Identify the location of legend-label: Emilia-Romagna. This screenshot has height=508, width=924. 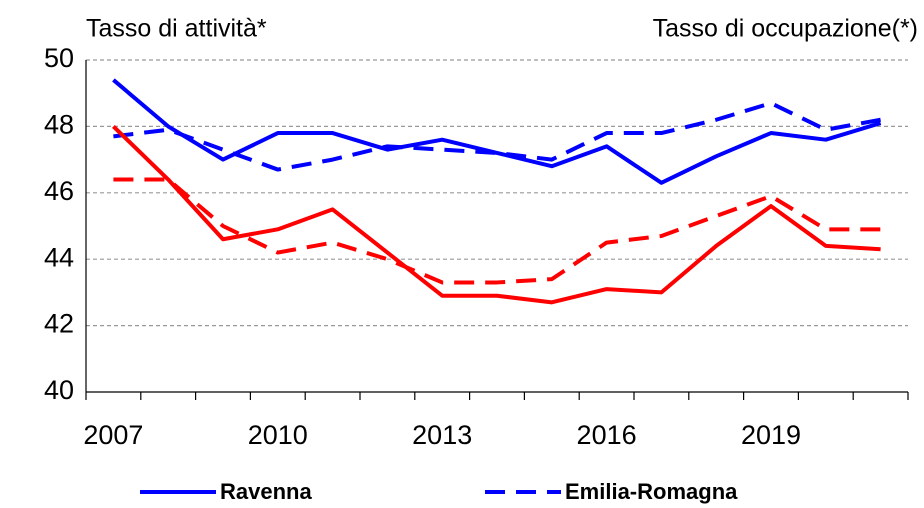
(651, 491).